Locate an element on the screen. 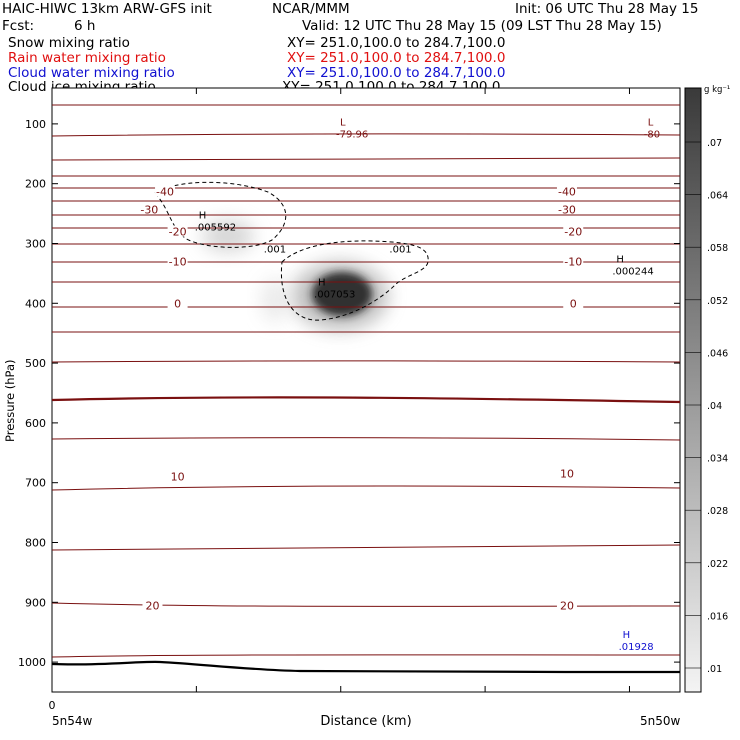  y-tick-label: 600 is located at coordinates (35, 423).